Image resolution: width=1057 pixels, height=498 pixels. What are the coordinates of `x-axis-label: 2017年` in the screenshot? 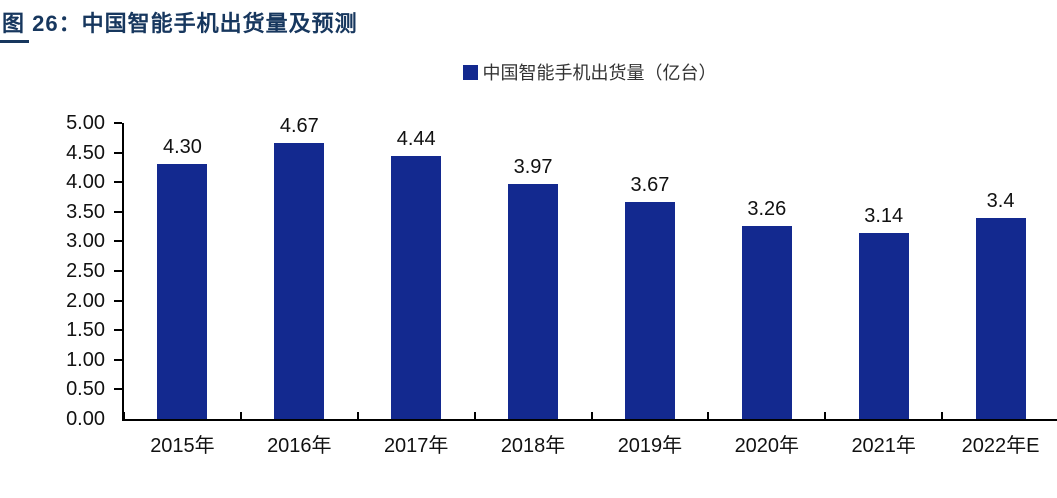 It's located at (416, 446).